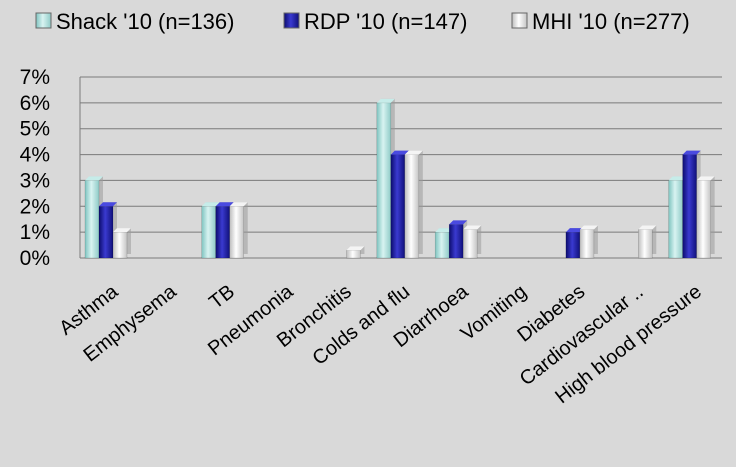  Describe the element at coordinates (222, 297) in the screenshot. I see `x-tick-label: TB` at that location.